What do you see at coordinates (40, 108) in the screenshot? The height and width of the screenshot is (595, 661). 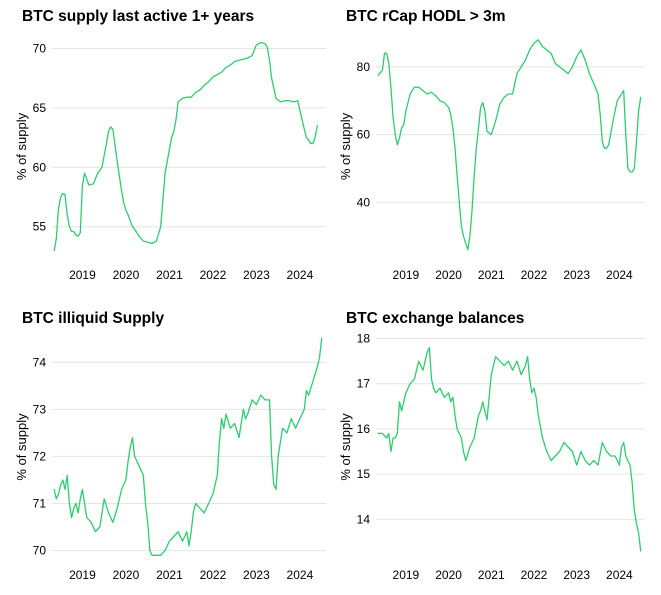 I see `y-tick-label: 65` at bounding box center [40, 108].